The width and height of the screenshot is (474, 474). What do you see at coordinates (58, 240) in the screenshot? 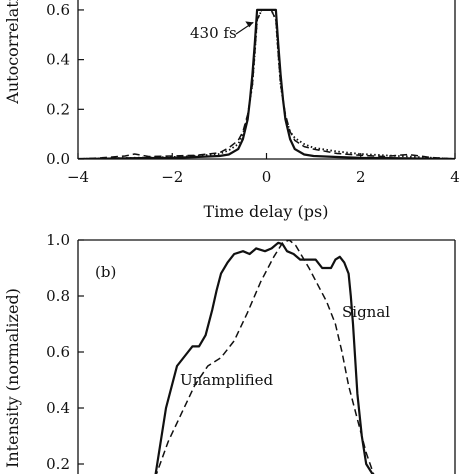
I see `panel-b-y-tick-label: 1.0` at bounding box center [58, 240].